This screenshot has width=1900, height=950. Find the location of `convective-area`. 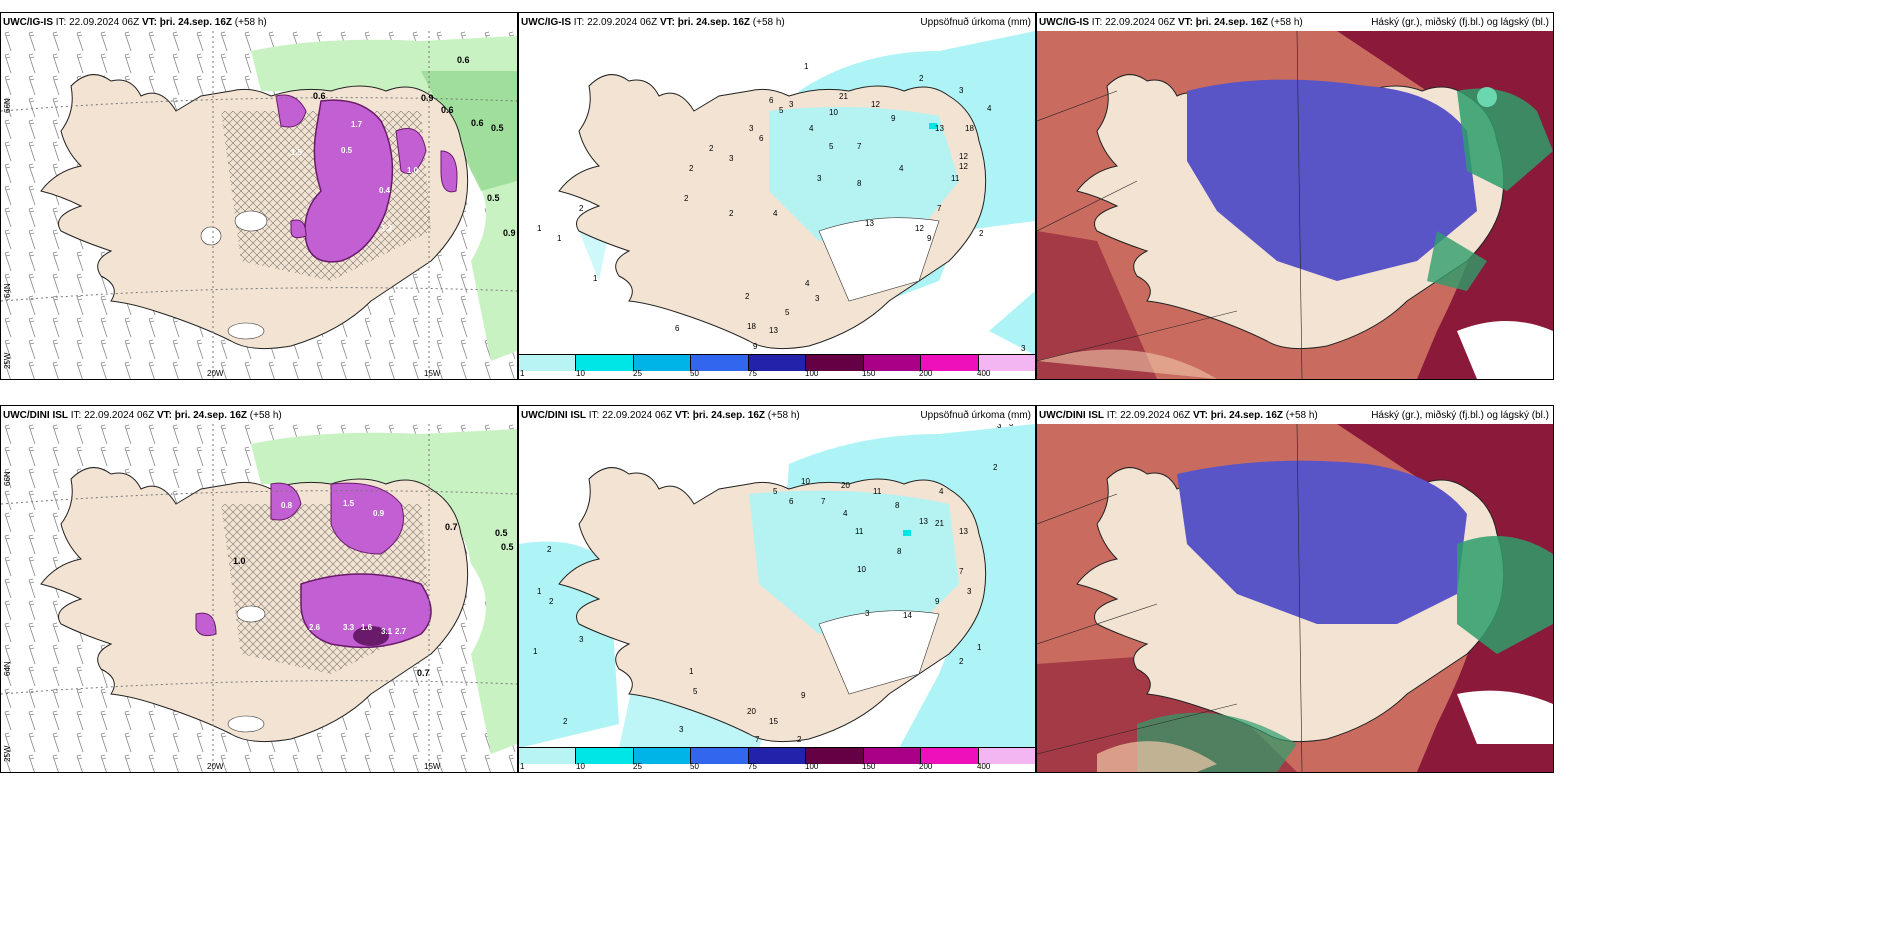

convective-area is located at coordinates (366, 611).